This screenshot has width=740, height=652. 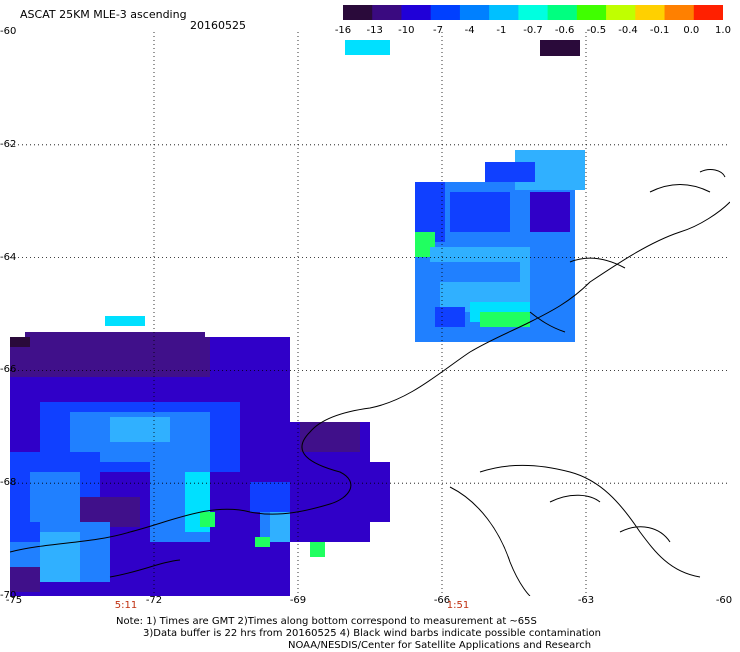 What do you see at coordinates (154, 600) in the screenshot?
I see `longitude-label: -72` at bounding box center [154, 600].